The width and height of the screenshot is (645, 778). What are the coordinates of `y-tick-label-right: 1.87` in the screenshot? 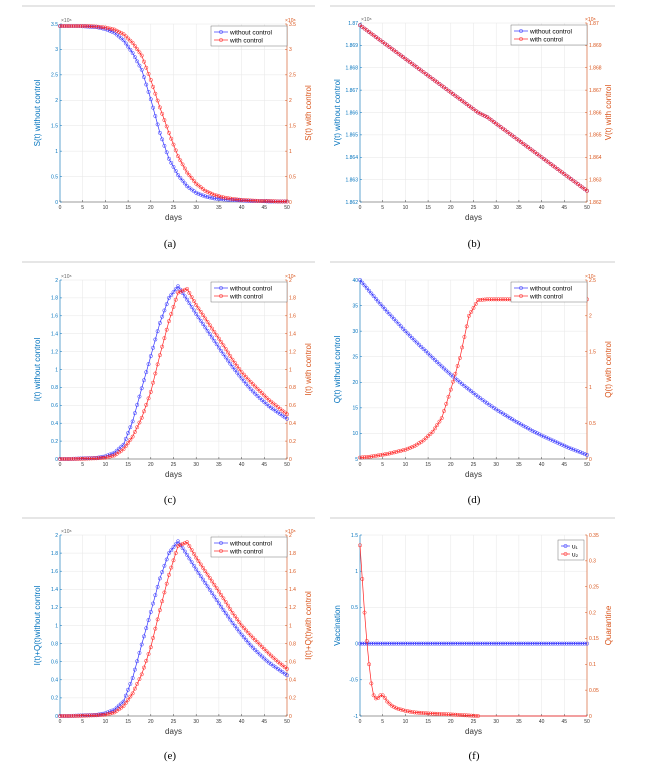 It's located at (594, 24).